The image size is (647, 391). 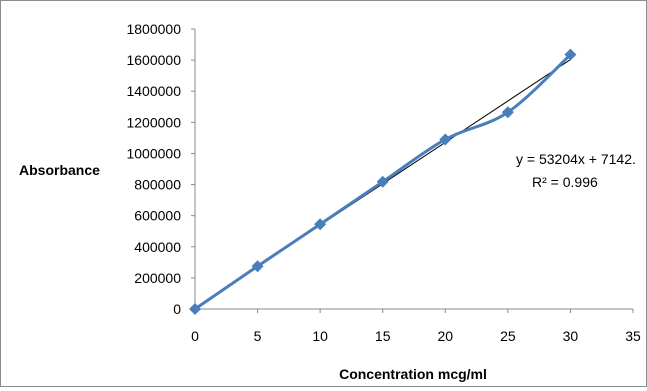 What do you see at coordinates (258, 336) in the screenshot?
I see `x-tick-label: 5` at bounding box center [258, 336].